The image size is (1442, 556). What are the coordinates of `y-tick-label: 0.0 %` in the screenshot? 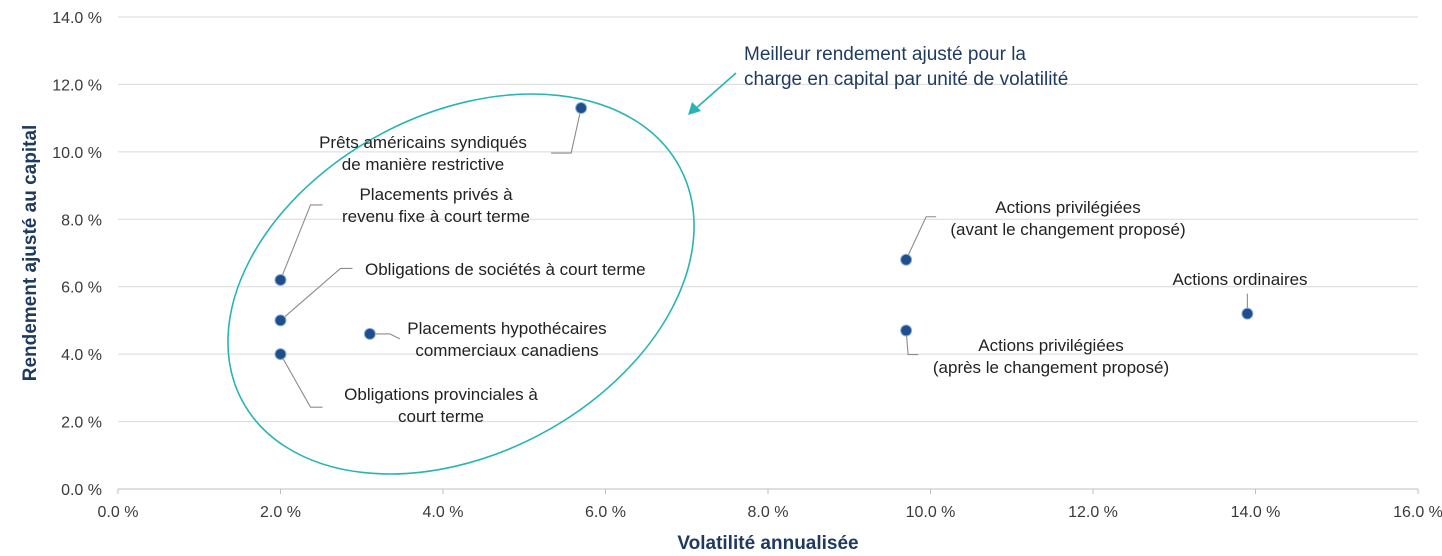 It's located at (81, 490).